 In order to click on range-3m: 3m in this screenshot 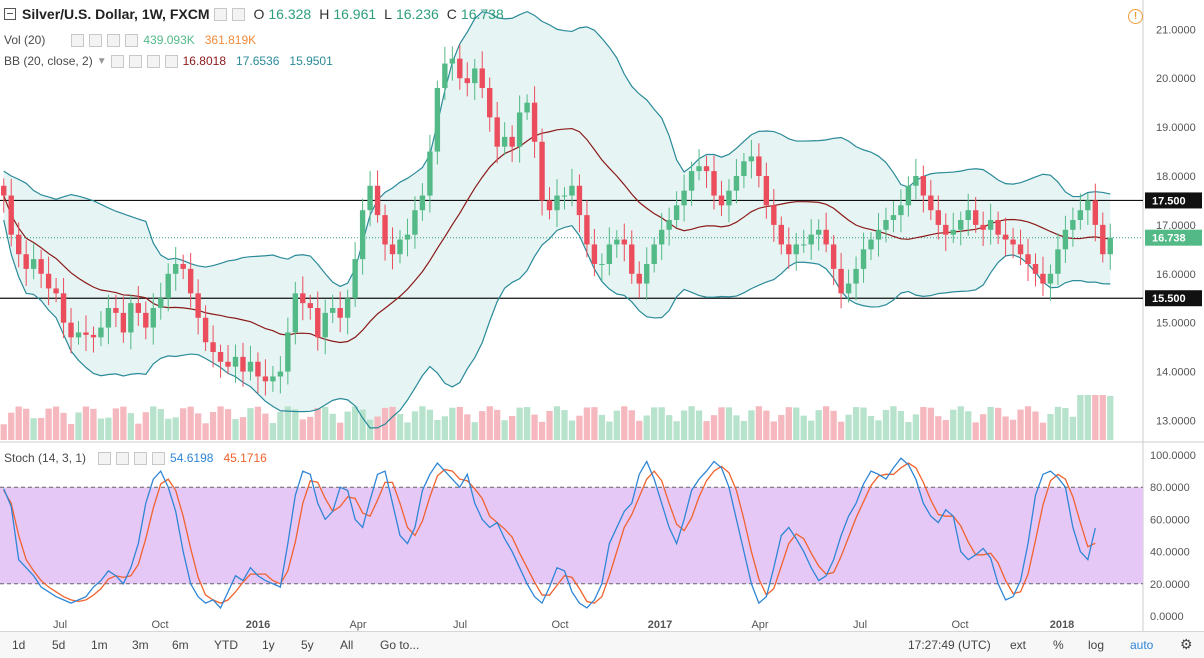, I will do `click(140, 645)`.